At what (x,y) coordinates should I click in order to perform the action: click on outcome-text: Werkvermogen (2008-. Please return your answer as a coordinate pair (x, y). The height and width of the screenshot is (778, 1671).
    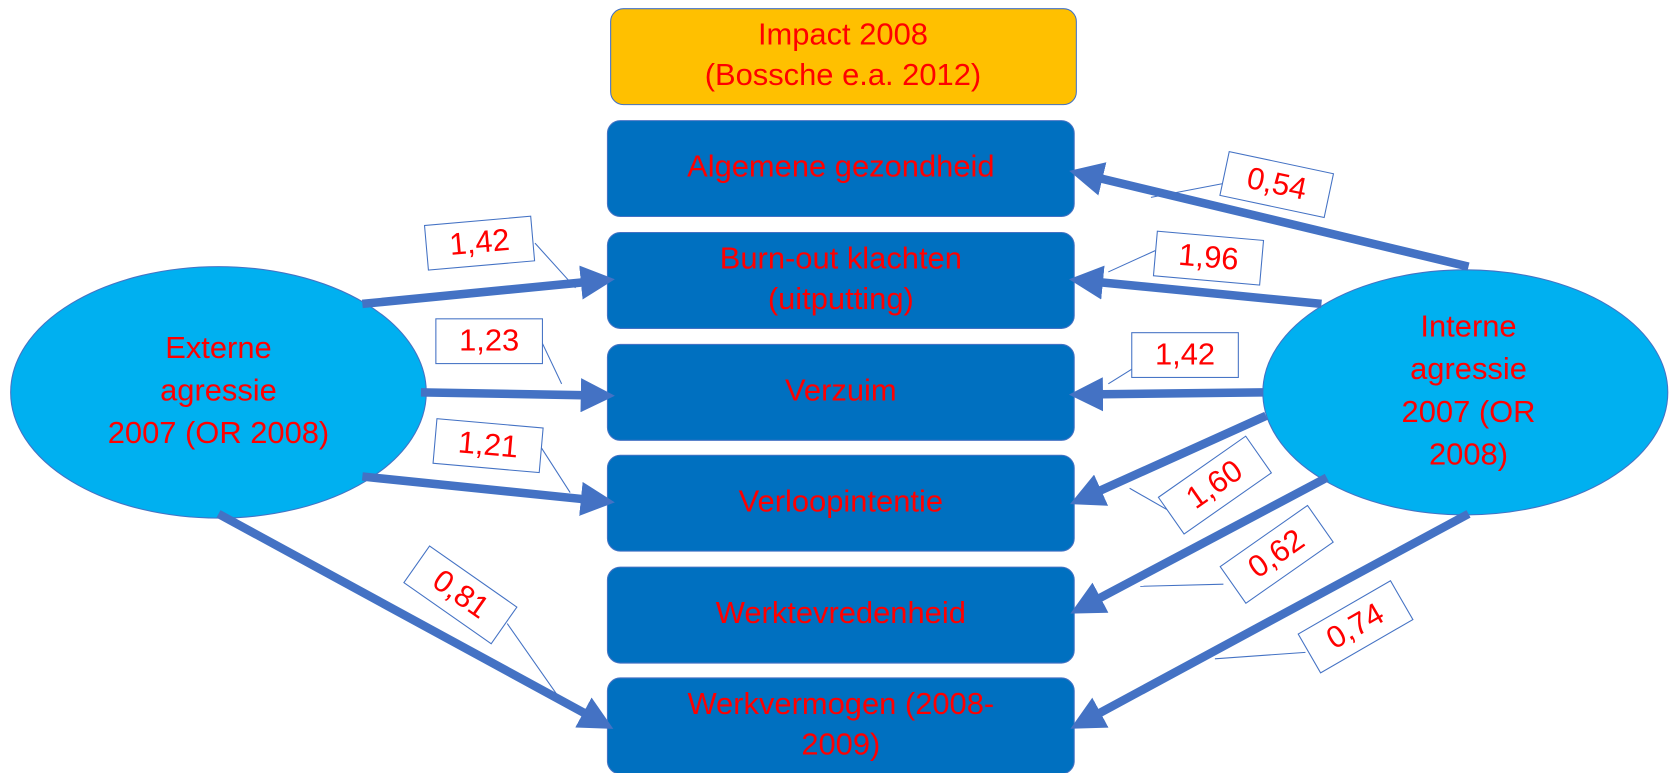
    Looking at the image, I should click on (840, 703).